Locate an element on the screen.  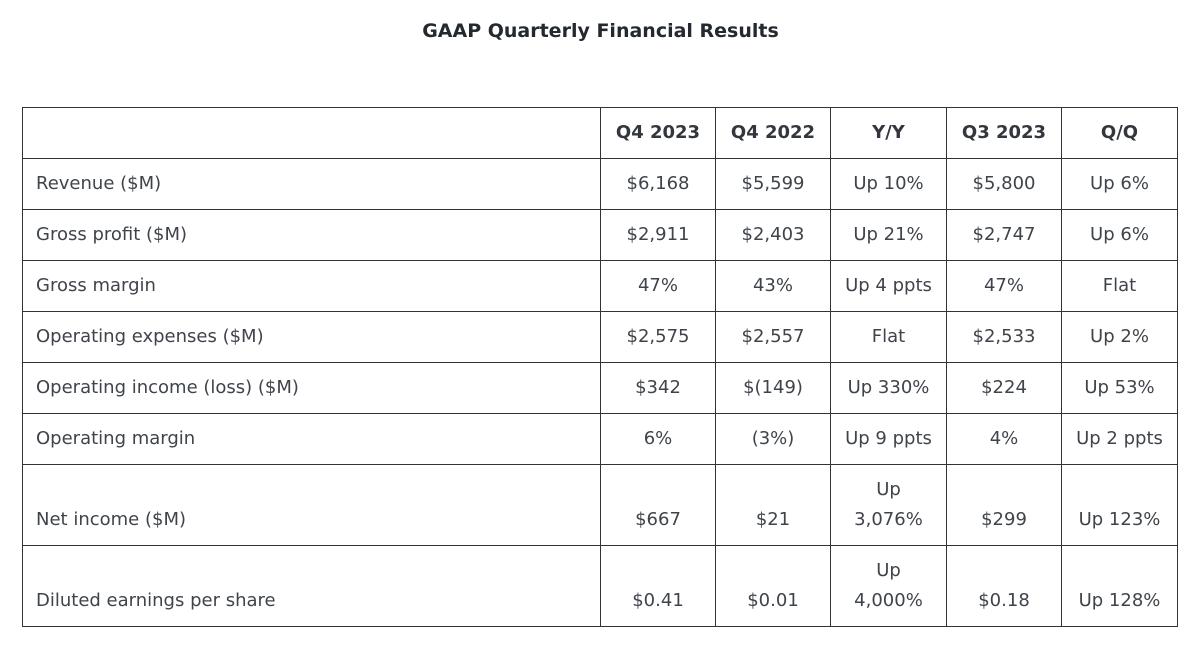
table-cell: $342 is located at coordinates (658, 388).